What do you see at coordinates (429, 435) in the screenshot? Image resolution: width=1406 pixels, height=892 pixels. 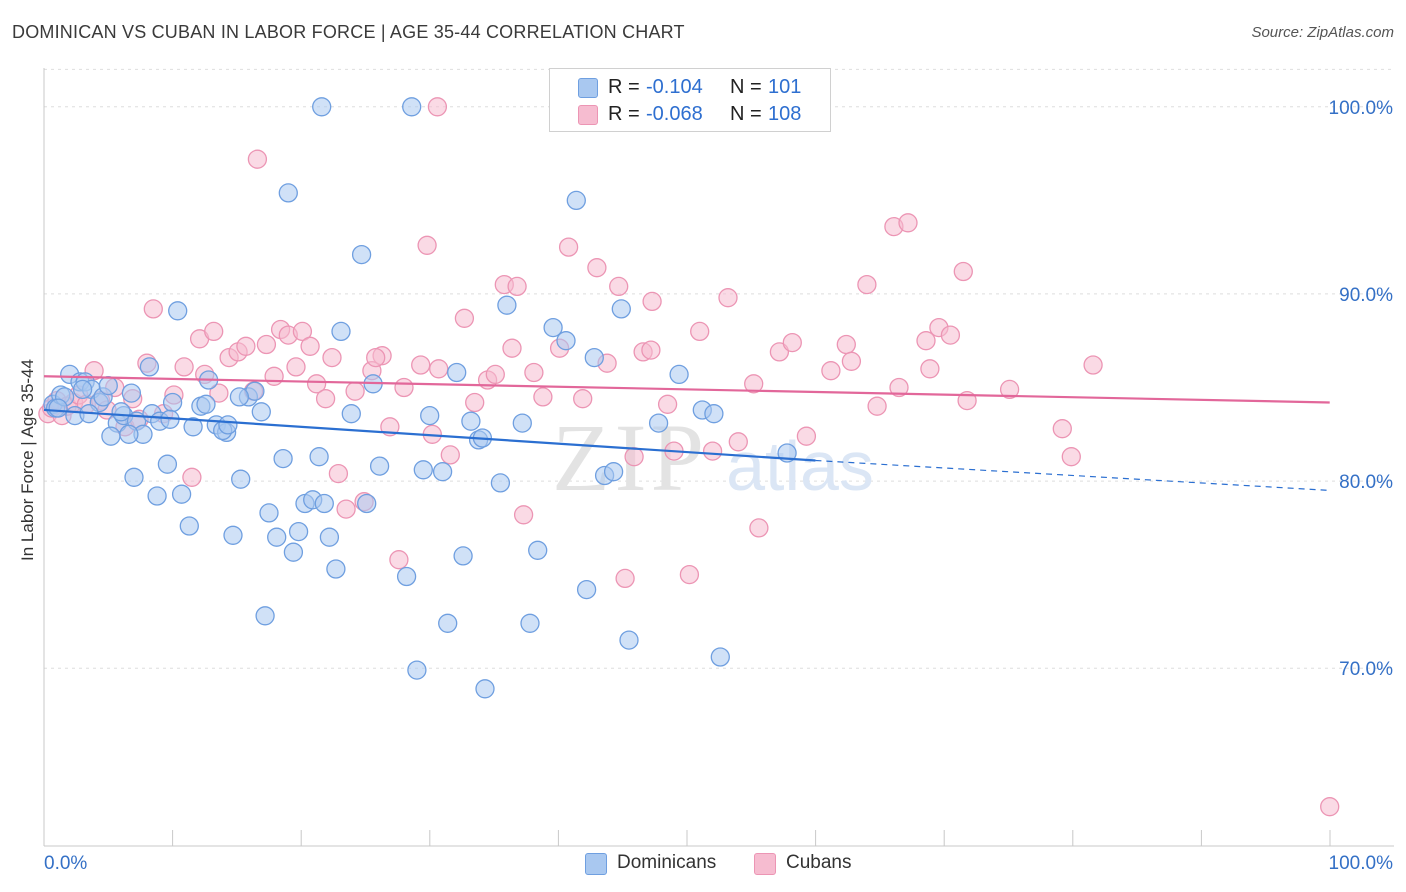 I see `dominican-trendline` at bounding box center [429, 435].